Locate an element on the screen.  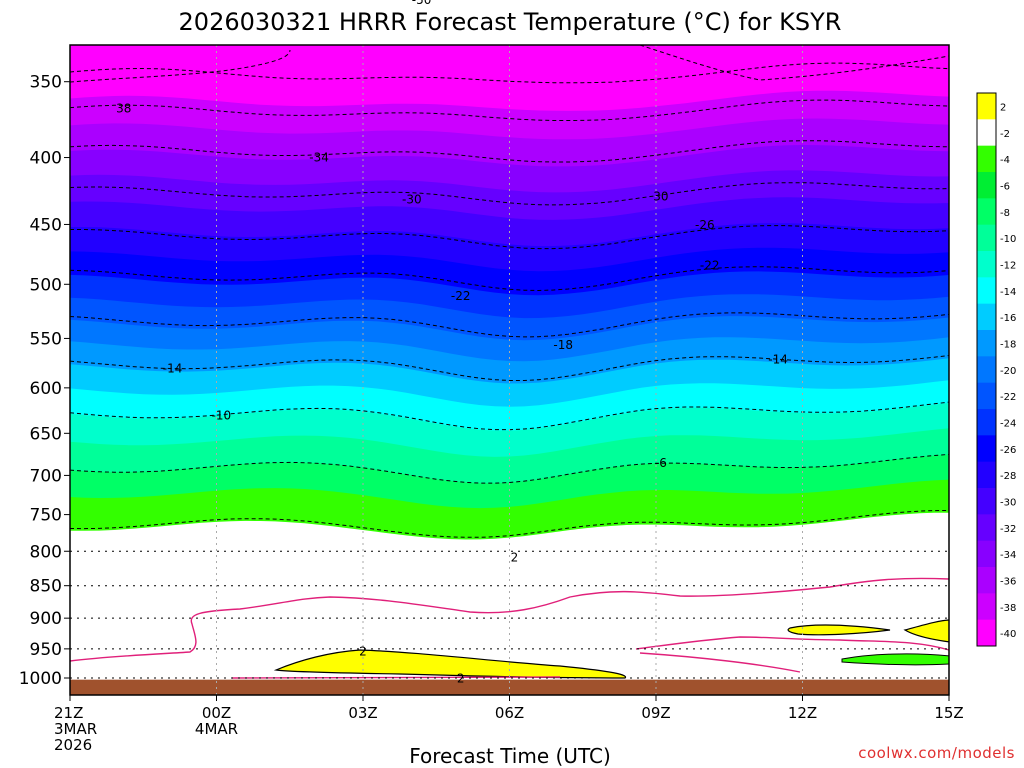
colorbar-label: -28 is located at coordinates (1008, 476).